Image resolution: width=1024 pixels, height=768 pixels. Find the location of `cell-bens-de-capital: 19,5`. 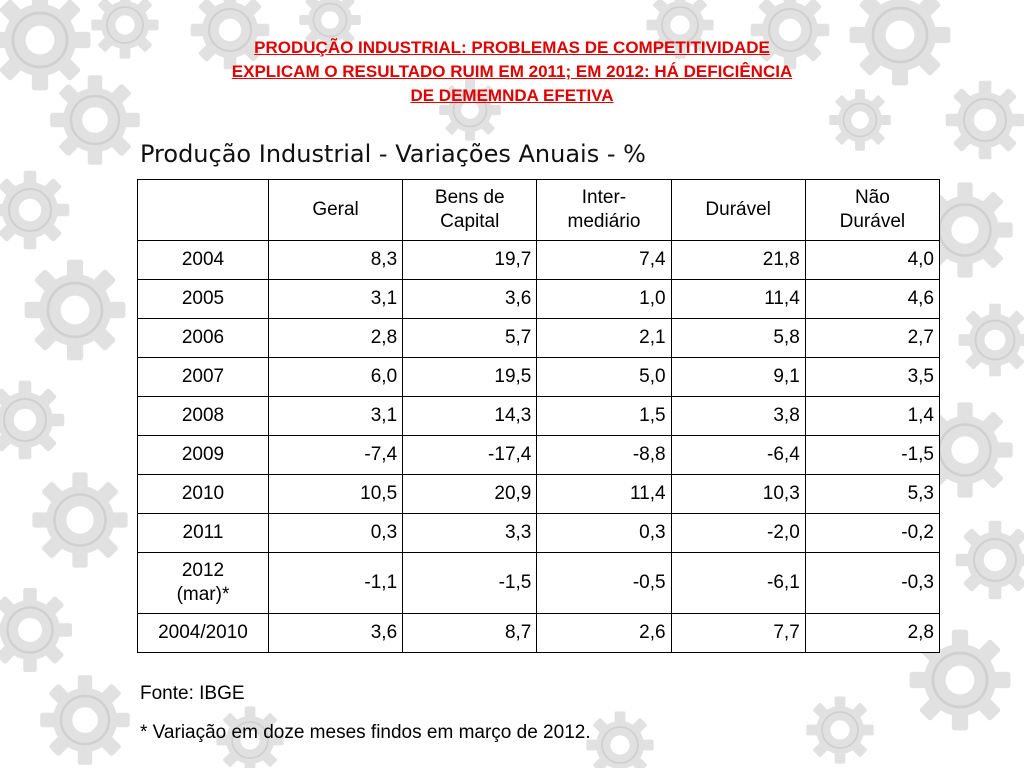

cell-bens-de-capital: 19,5 is located at coordinates (470, 377).